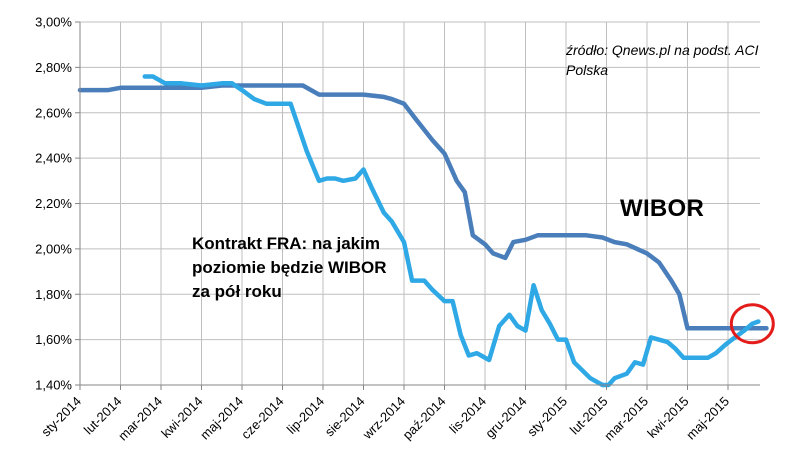 The height and width of the screenshot is (469, 800). Describe the element at coordinates (547, 417) in the screenshot. I see `x-tick-label: sty-2015` at that location.